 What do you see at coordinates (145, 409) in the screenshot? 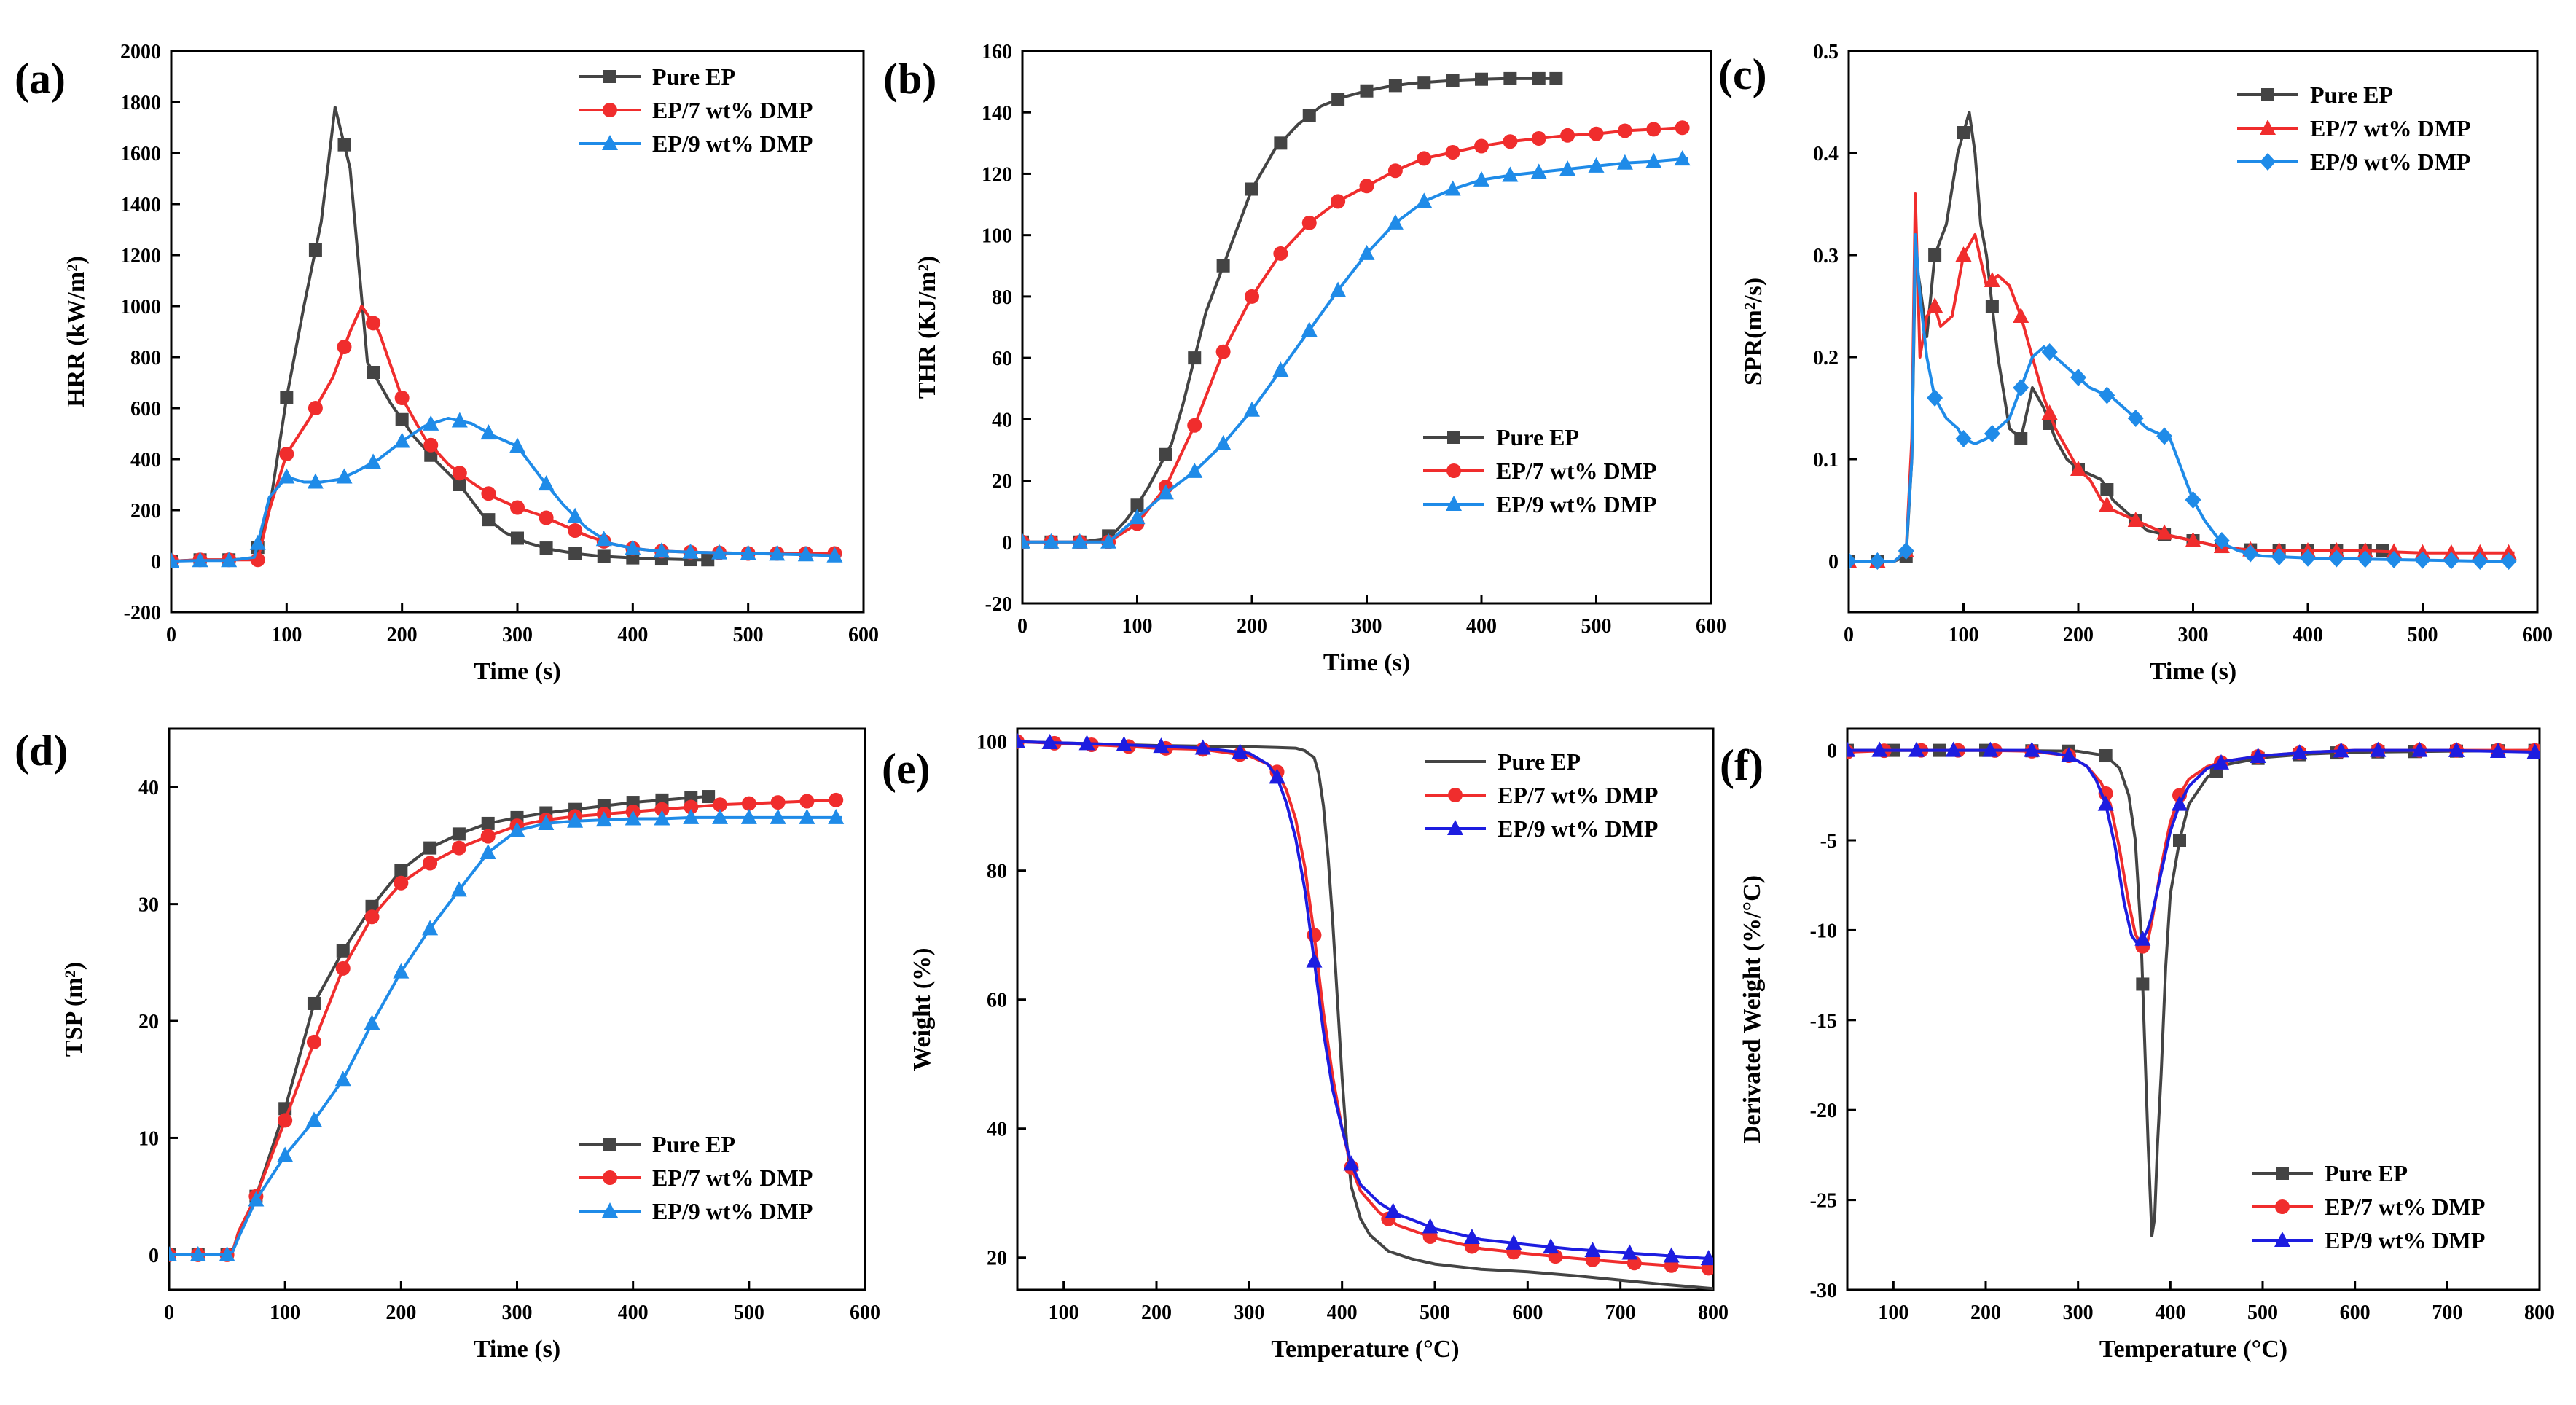
I see `y-tick-label: 600` at bounding box center [145, 409].